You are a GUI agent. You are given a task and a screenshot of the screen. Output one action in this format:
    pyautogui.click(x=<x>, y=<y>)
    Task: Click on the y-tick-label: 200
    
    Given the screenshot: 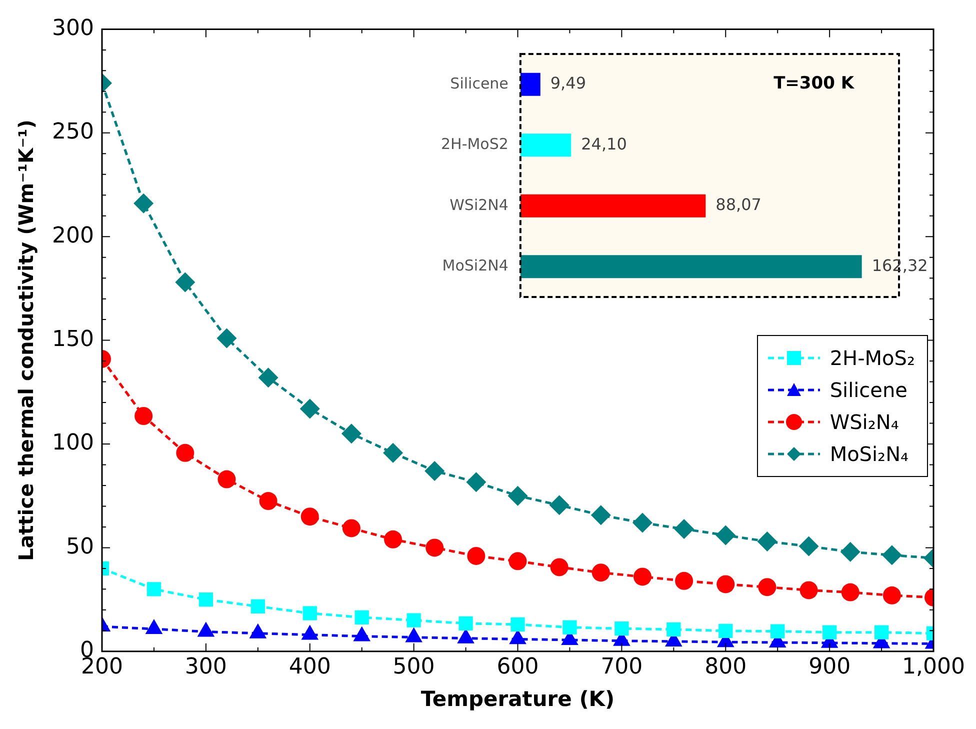 What is the action you would take?
    pyautogui.click(x=73, y=235)
    